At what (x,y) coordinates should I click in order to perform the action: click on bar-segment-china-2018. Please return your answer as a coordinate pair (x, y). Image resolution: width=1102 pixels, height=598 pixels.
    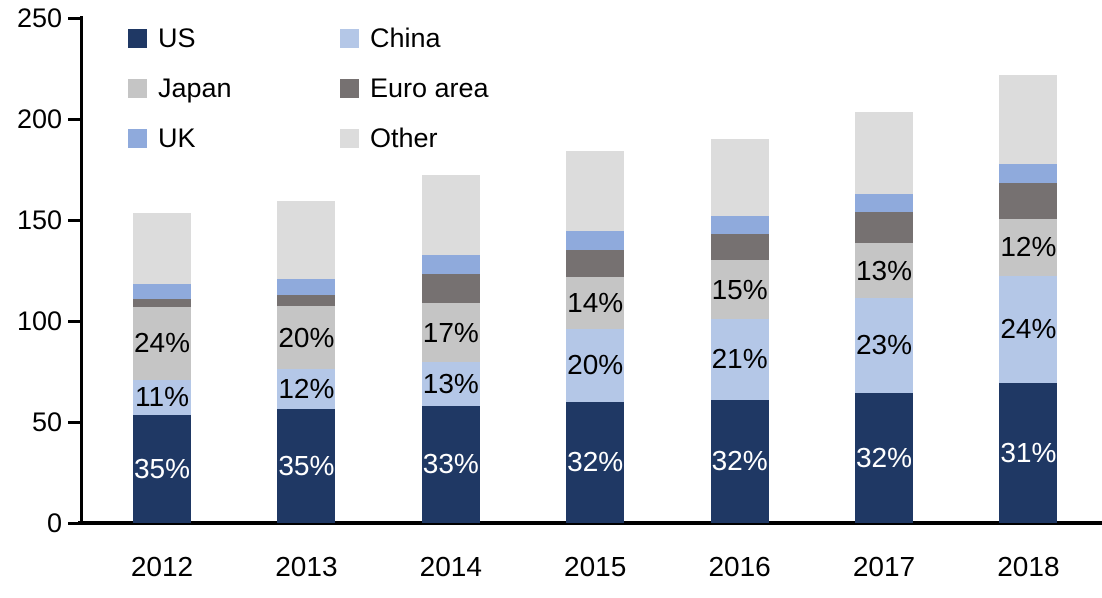
    Looking at the image, I should click on (1028, 329).